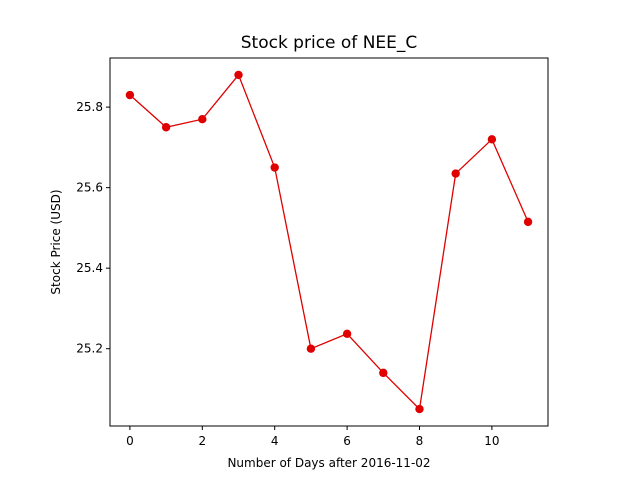 The image size is (640, 480). I want to click on chart-title: Stock price of NEE_C, so click(329, 43).